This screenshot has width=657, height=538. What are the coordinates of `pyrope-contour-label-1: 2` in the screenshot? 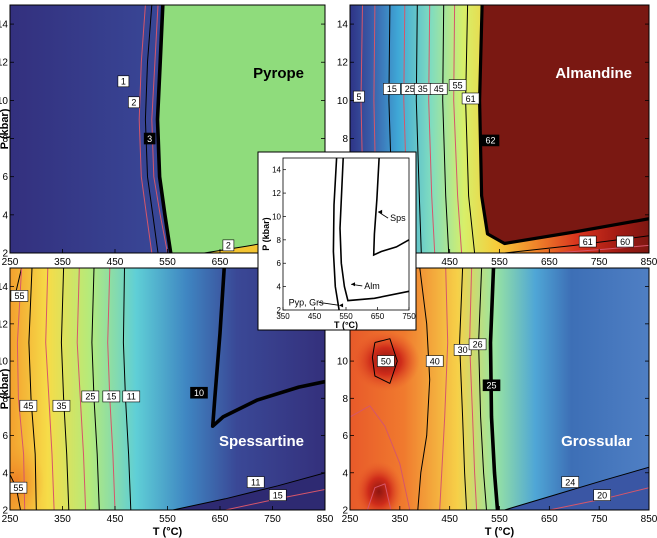 It's located at (134, 102).